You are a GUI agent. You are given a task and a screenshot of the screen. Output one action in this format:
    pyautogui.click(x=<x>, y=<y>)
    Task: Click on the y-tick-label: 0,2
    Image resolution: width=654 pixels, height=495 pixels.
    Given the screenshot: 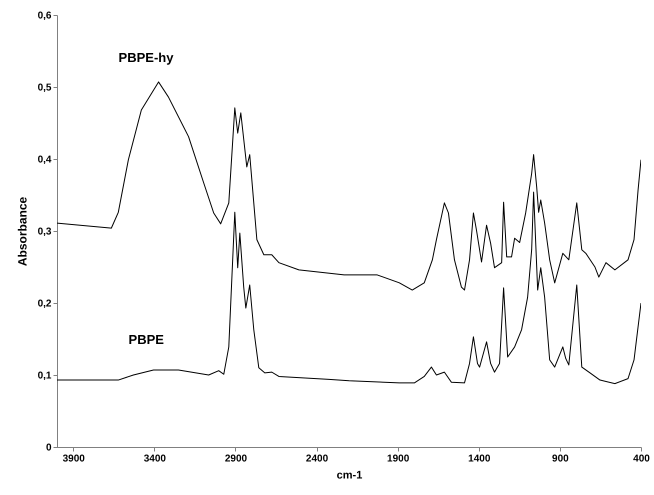 What is the action you would take?
    pyautogui.click(x=45, y=304)
    